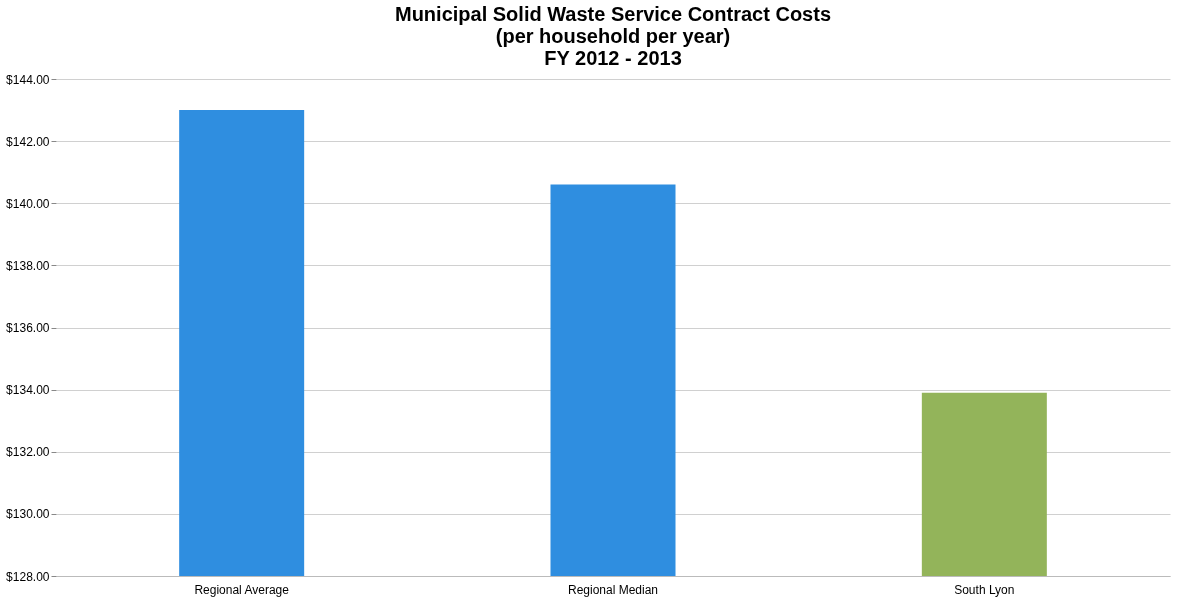 The height and width of the screenshot is (607, 1181). What do you see at coordinates (28, 203) in the screenshot?
I see `y-tick-label: $140.00` at bounding box center [28, 203].